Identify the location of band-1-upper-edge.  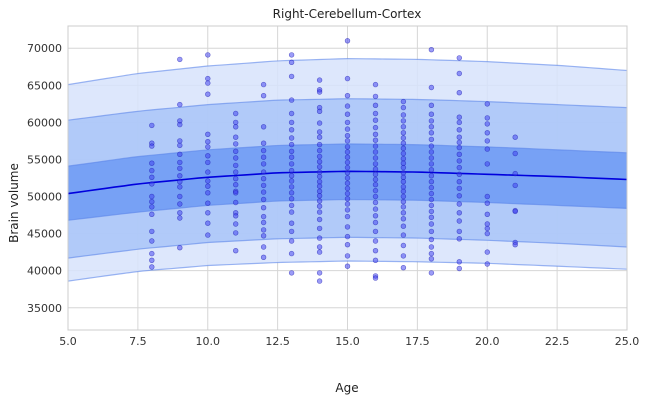
(347, 109).